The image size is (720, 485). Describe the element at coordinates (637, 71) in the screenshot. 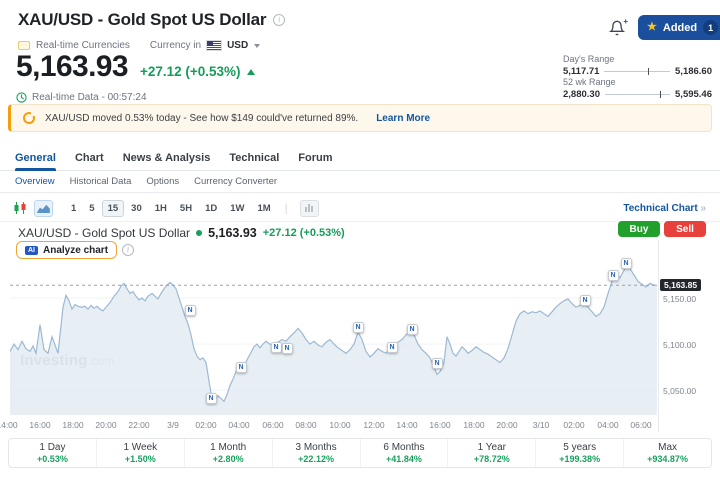

I see `days-range-bar` at that location.